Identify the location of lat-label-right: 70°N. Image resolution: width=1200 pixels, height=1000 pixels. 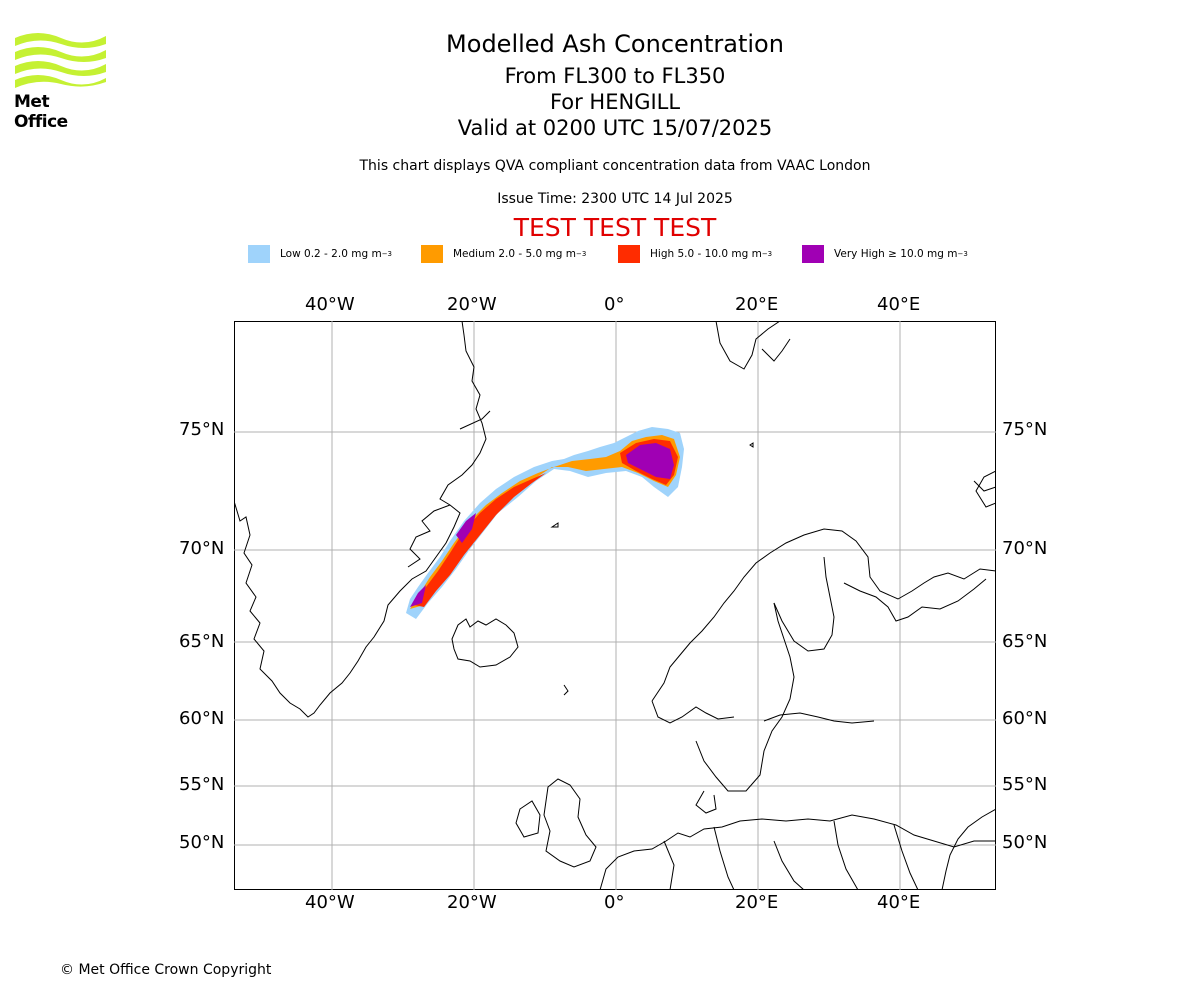
(1025, 548).